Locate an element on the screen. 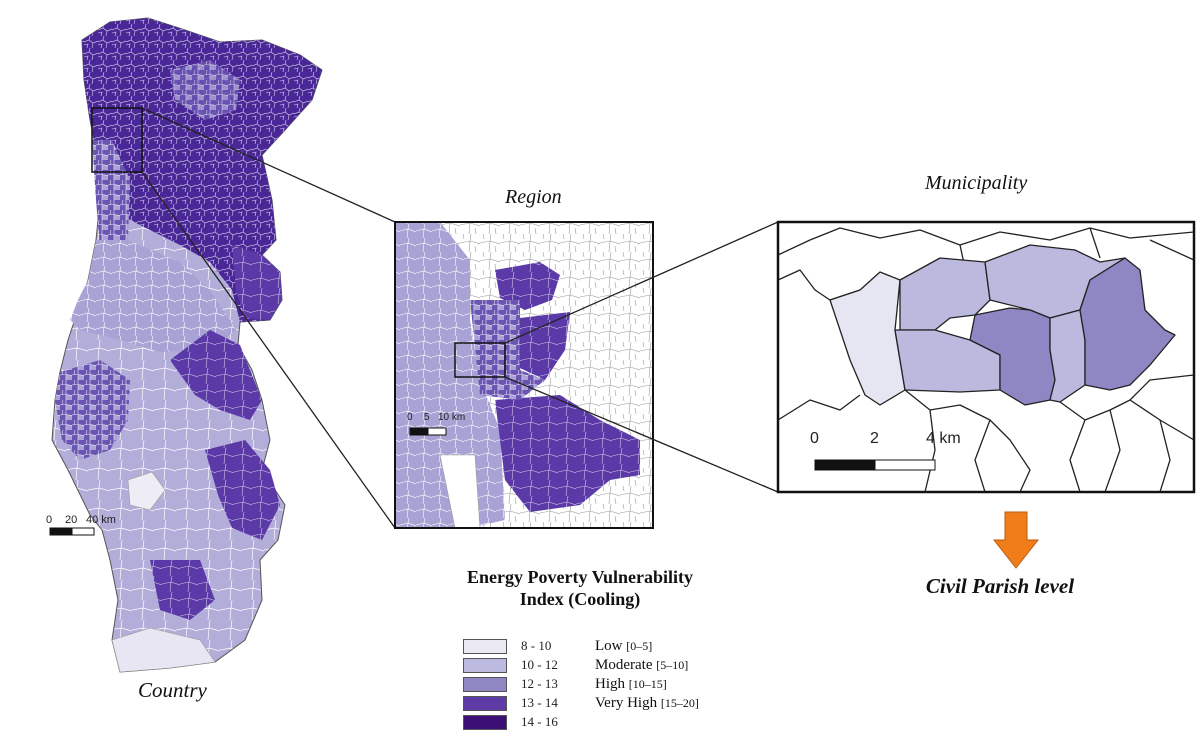 This screenshot has height=740, width=1200. scale-tick: 4 km is located at coordinates (943, 438).